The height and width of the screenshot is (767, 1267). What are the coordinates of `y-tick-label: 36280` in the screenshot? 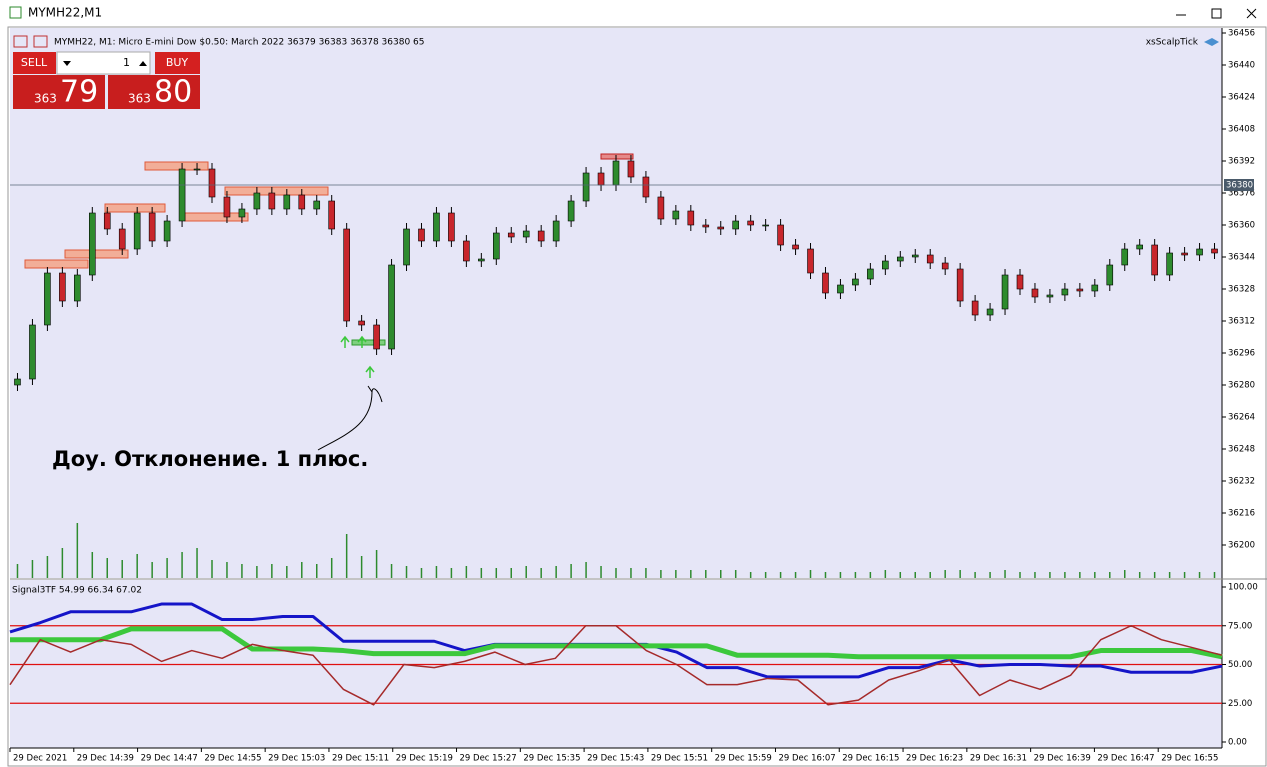 It's located at (1241, 386).